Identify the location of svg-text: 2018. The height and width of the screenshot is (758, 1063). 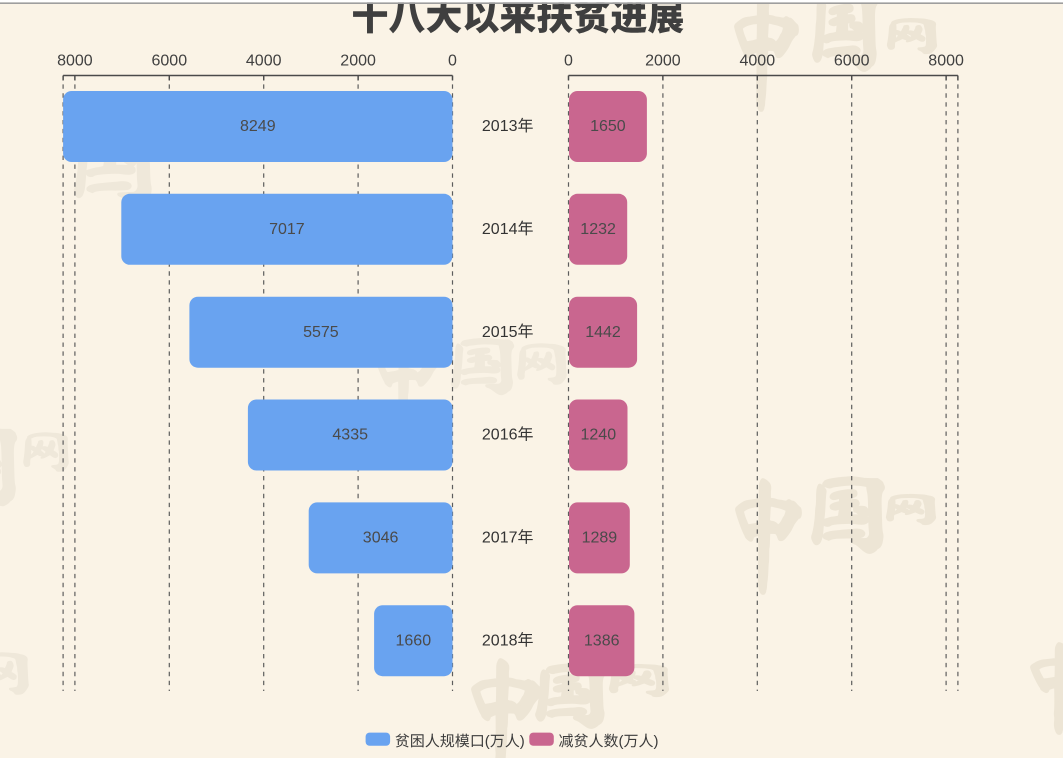
(500, 641).